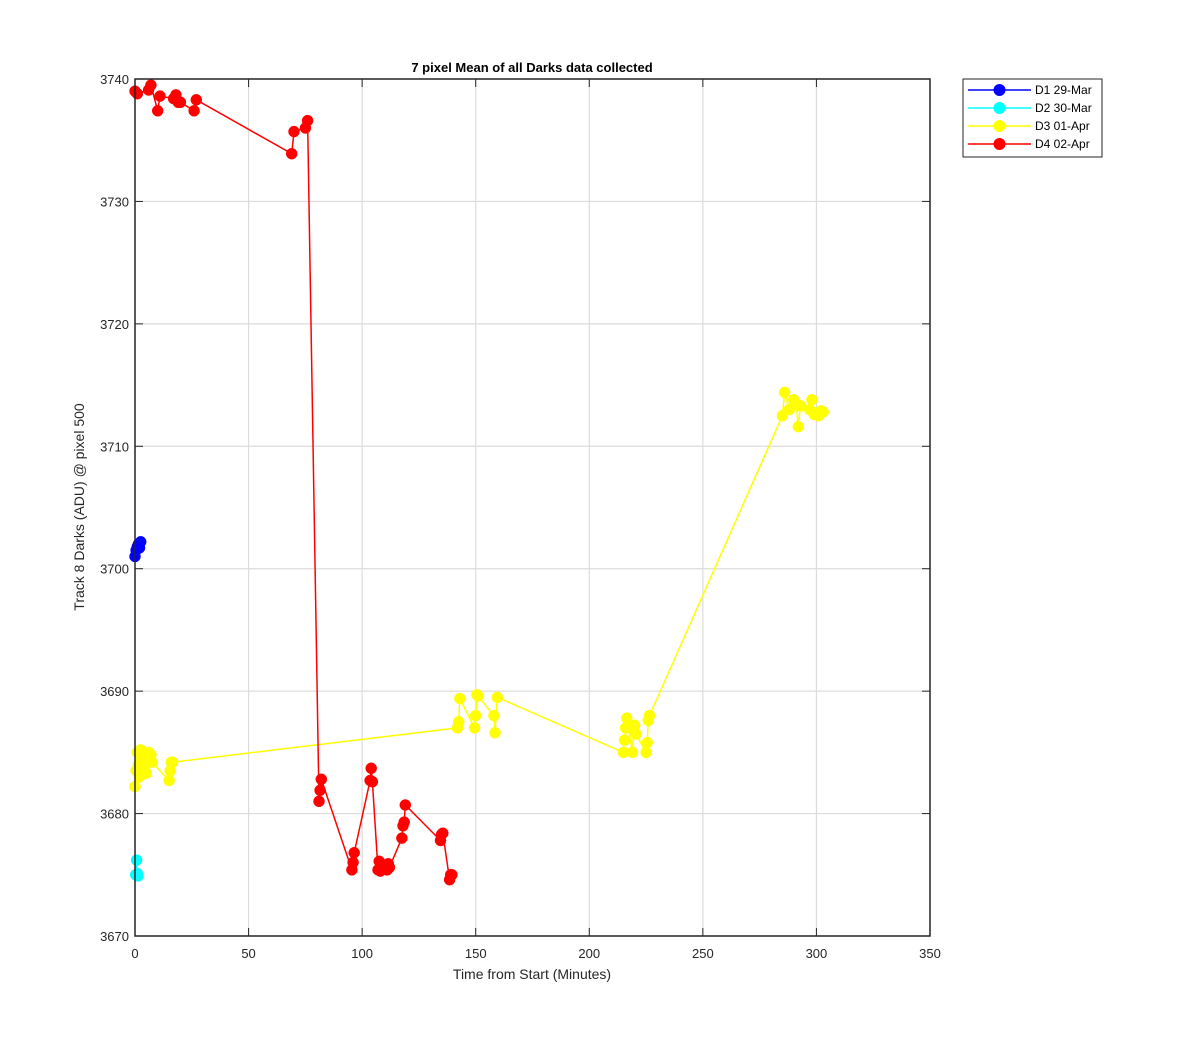 This screenshot has height=1050, width=1200. Describe the element at coordinates (114, 569) in the screenshot. I see `y-tick-label: 3700` at that location.